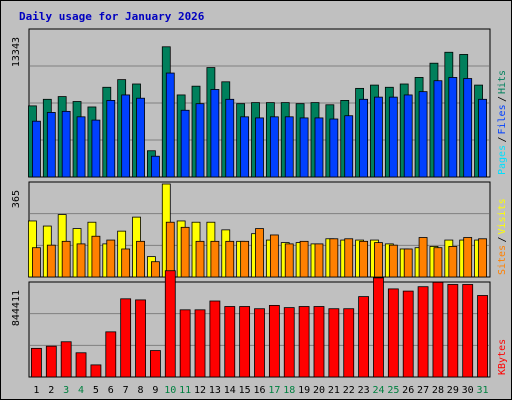  What do you see at coordinates (126, 390) in the screenshot?
I see `x-tick-label-day-7: 7` at bounding box center [126, 390].